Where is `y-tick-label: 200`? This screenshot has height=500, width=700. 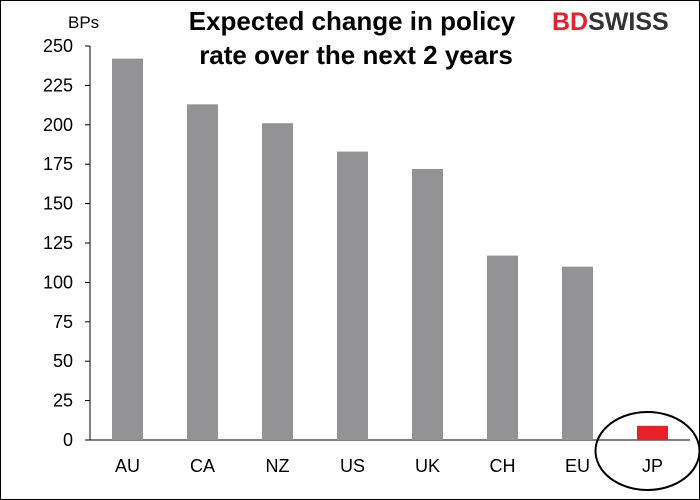 y-tick-label: 200 is located at coordinates (58, 125).